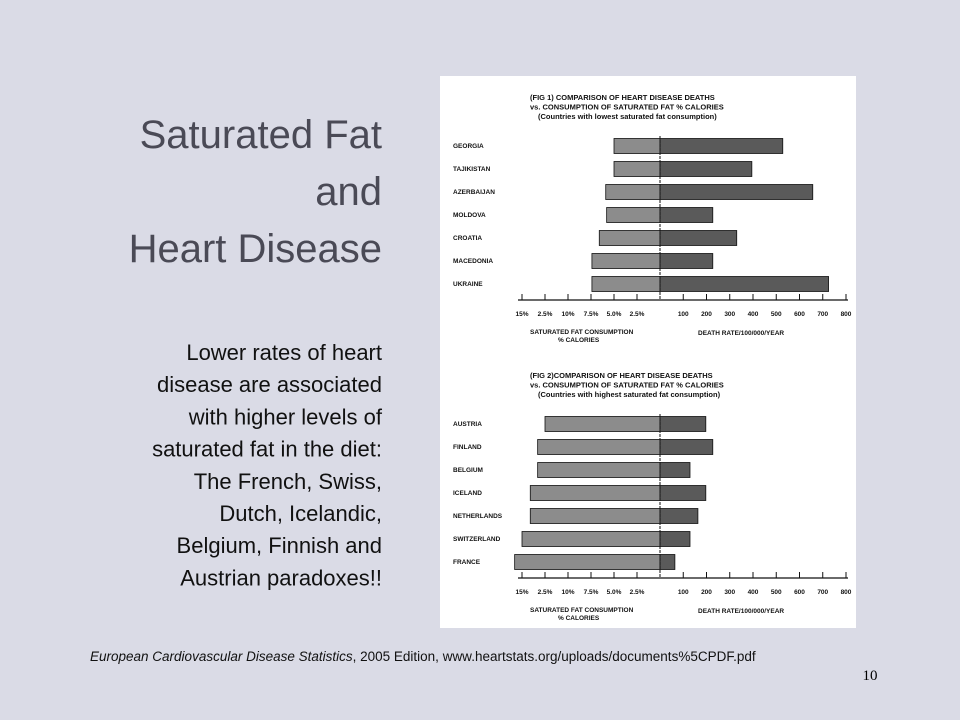 This screenshot has width=960, height=720. What do you see at coordinates (261, 135) in the screenshot?
I see `slide-title: Saturated Fat` at bounding box center [261, 135].